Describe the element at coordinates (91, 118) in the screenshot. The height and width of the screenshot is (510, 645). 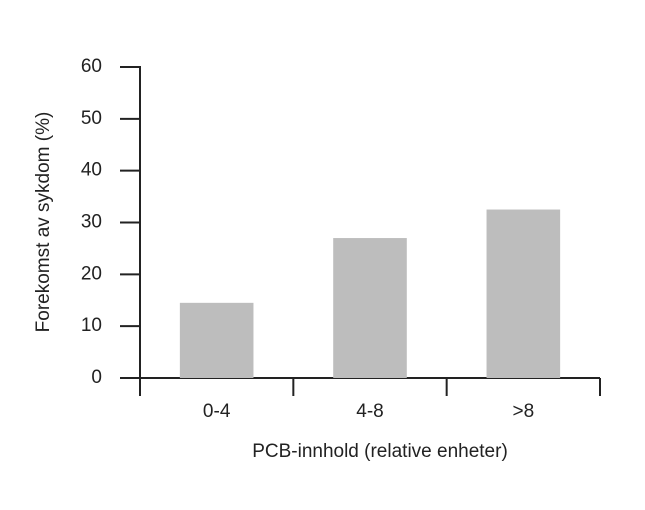
I see `y-tick-label: 50` at that location.